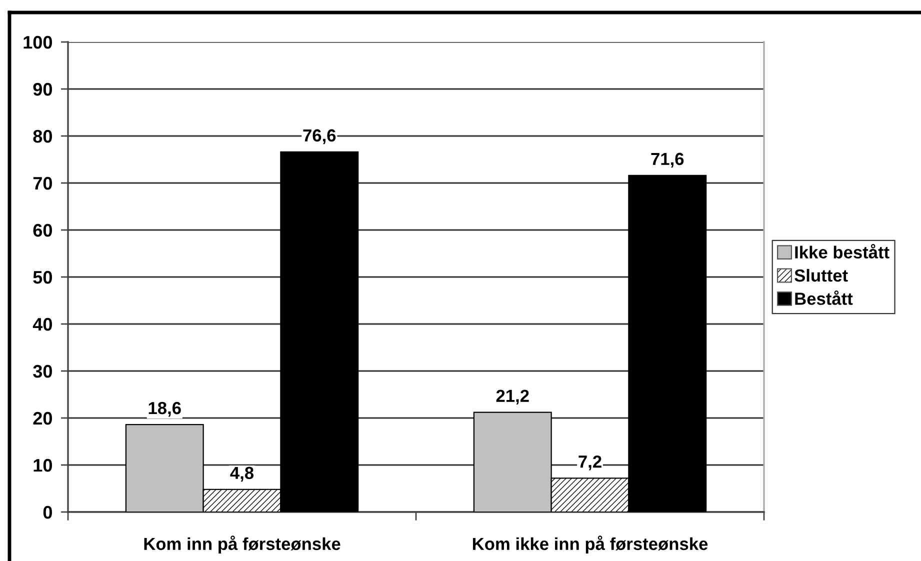 The image size is (921, 561). What do you see at coordinates (42, 324) in the screenshot?
I see `y-tick-label: 40` at bounding box center [42, 324].